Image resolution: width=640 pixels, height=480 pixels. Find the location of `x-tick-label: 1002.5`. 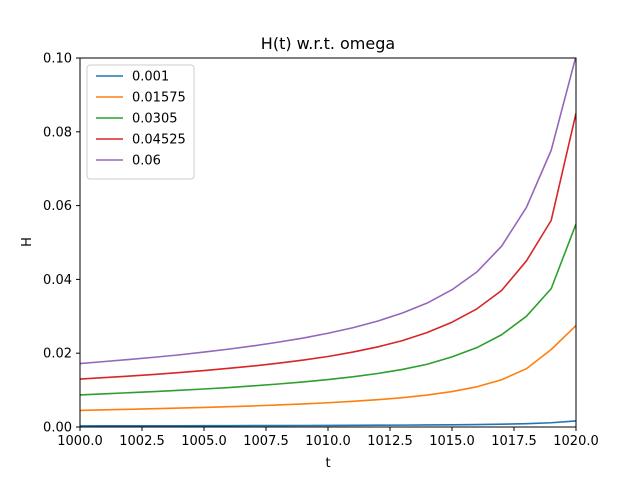

x-tick-label: 1002.5 is located at coordinates (142, 441).